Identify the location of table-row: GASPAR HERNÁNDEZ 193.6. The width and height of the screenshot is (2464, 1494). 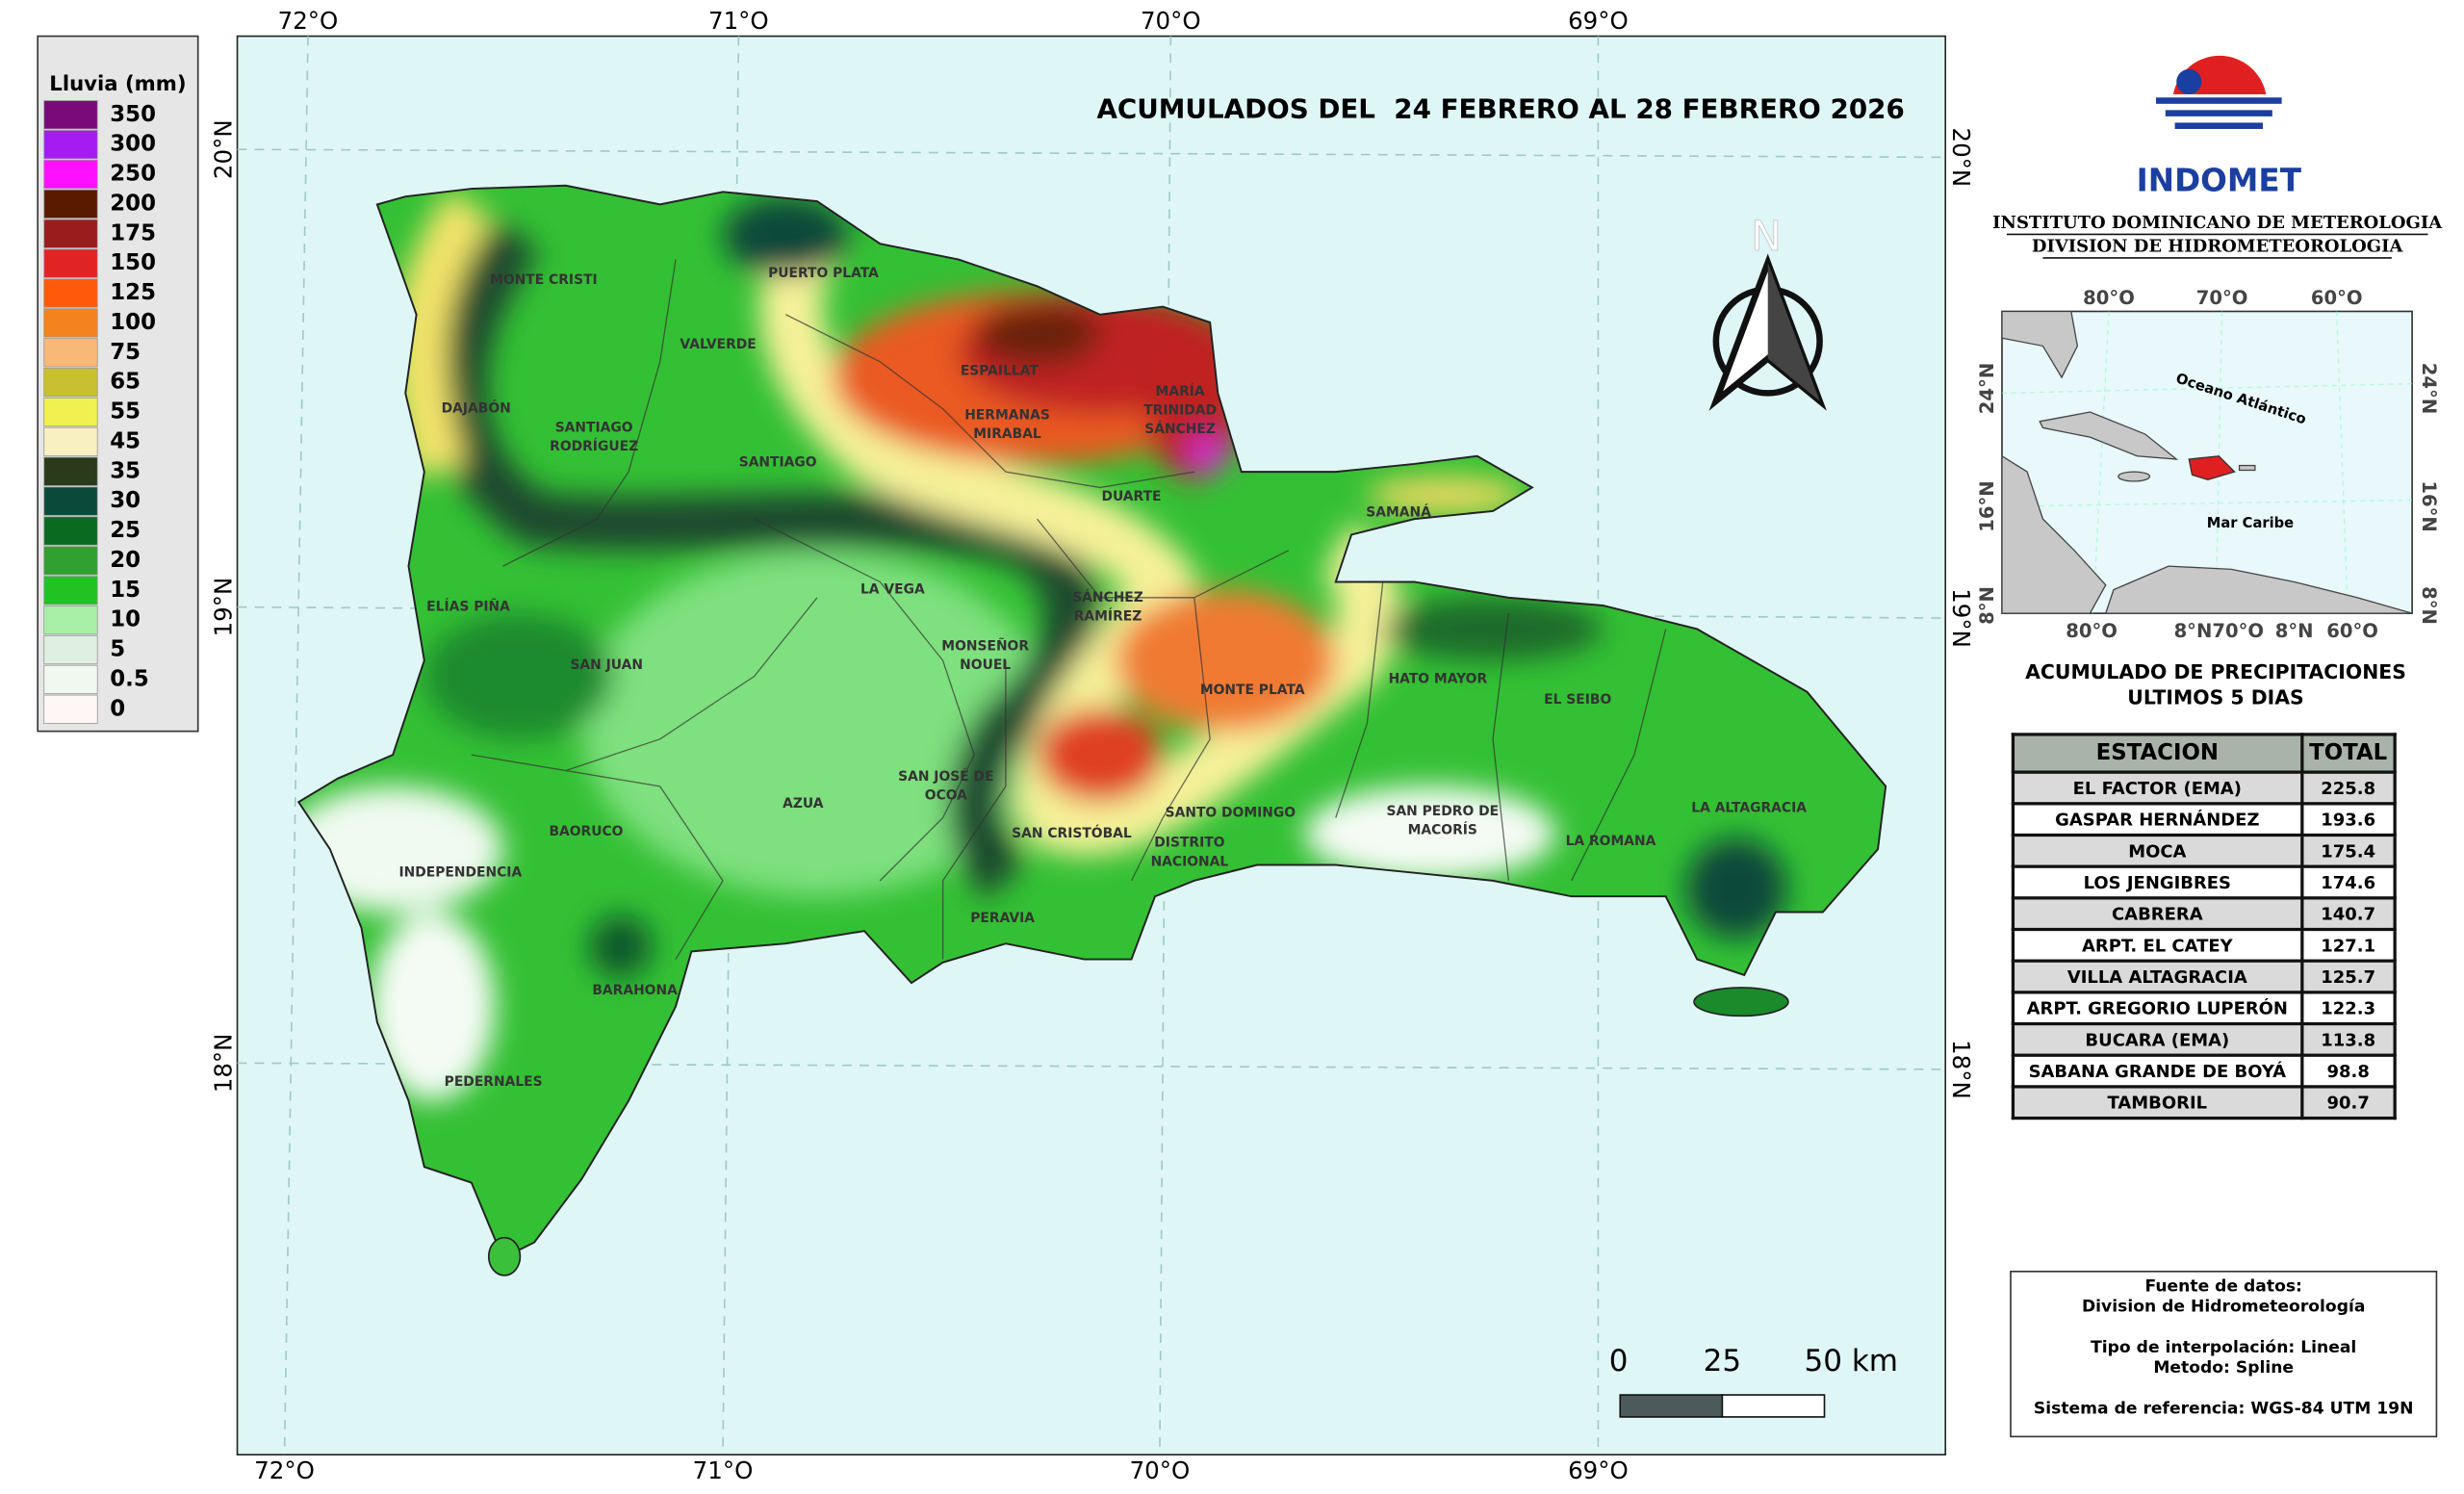
(2204, 819).